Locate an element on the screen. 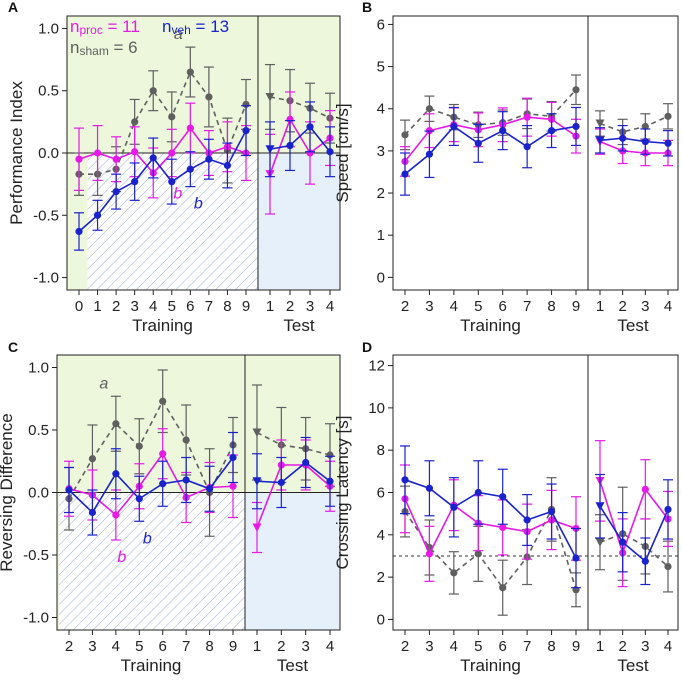  x-tick-label: 0 is located at coordinates (79, 306).